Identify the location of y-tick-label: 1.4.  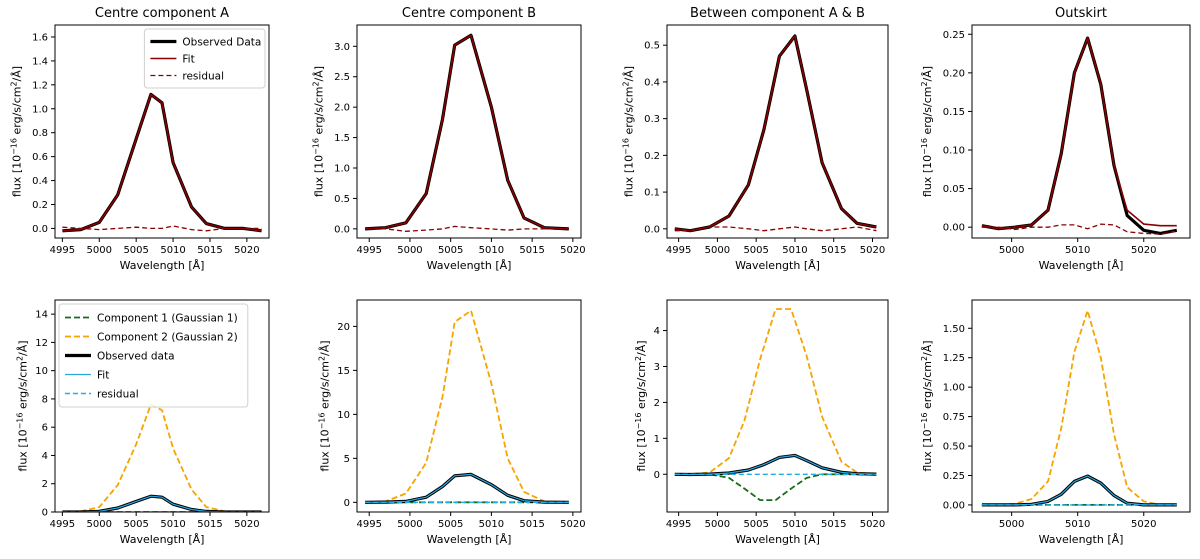
(40, 61).